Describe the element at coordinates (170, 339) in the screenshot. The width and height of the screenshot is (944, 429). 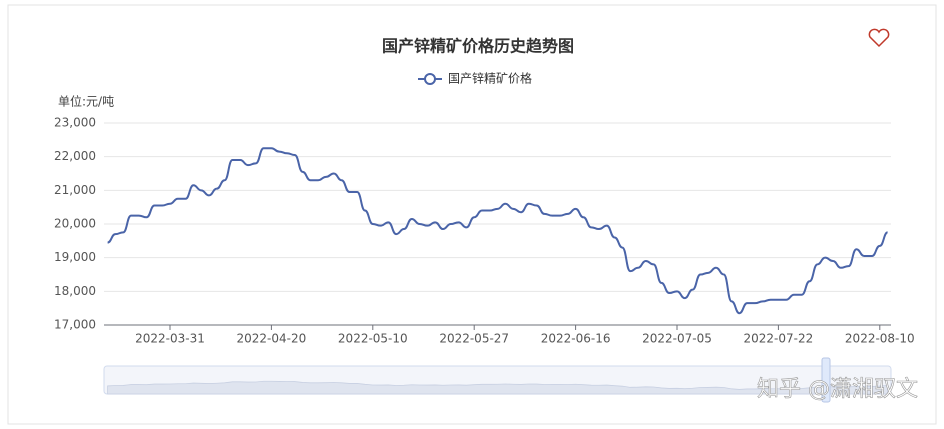
I see `x-tick-label: 2022-03-31` at that location.